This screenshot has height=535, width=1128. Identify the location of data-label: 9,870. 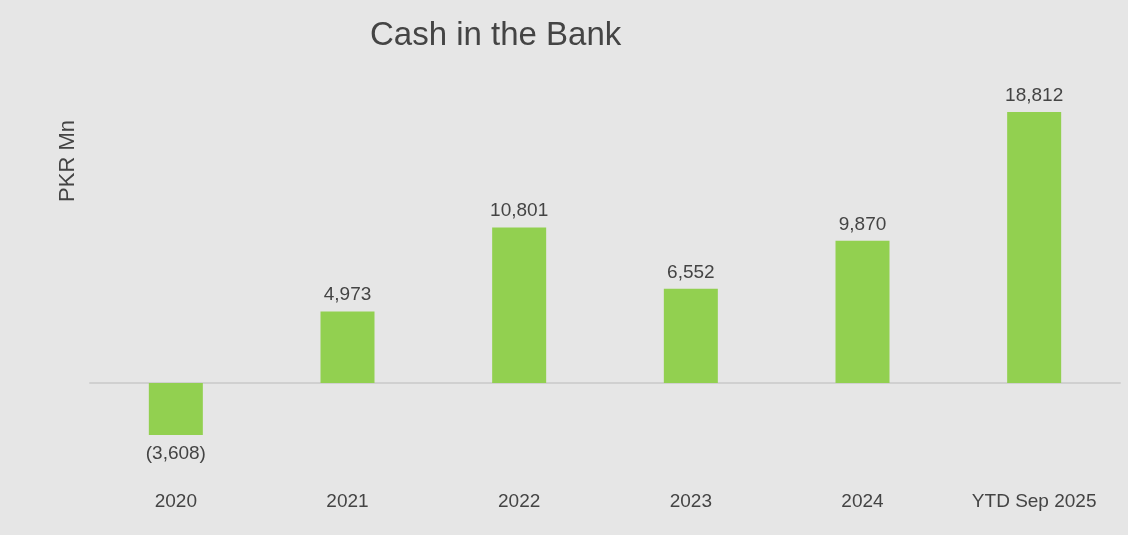
(862, 223).